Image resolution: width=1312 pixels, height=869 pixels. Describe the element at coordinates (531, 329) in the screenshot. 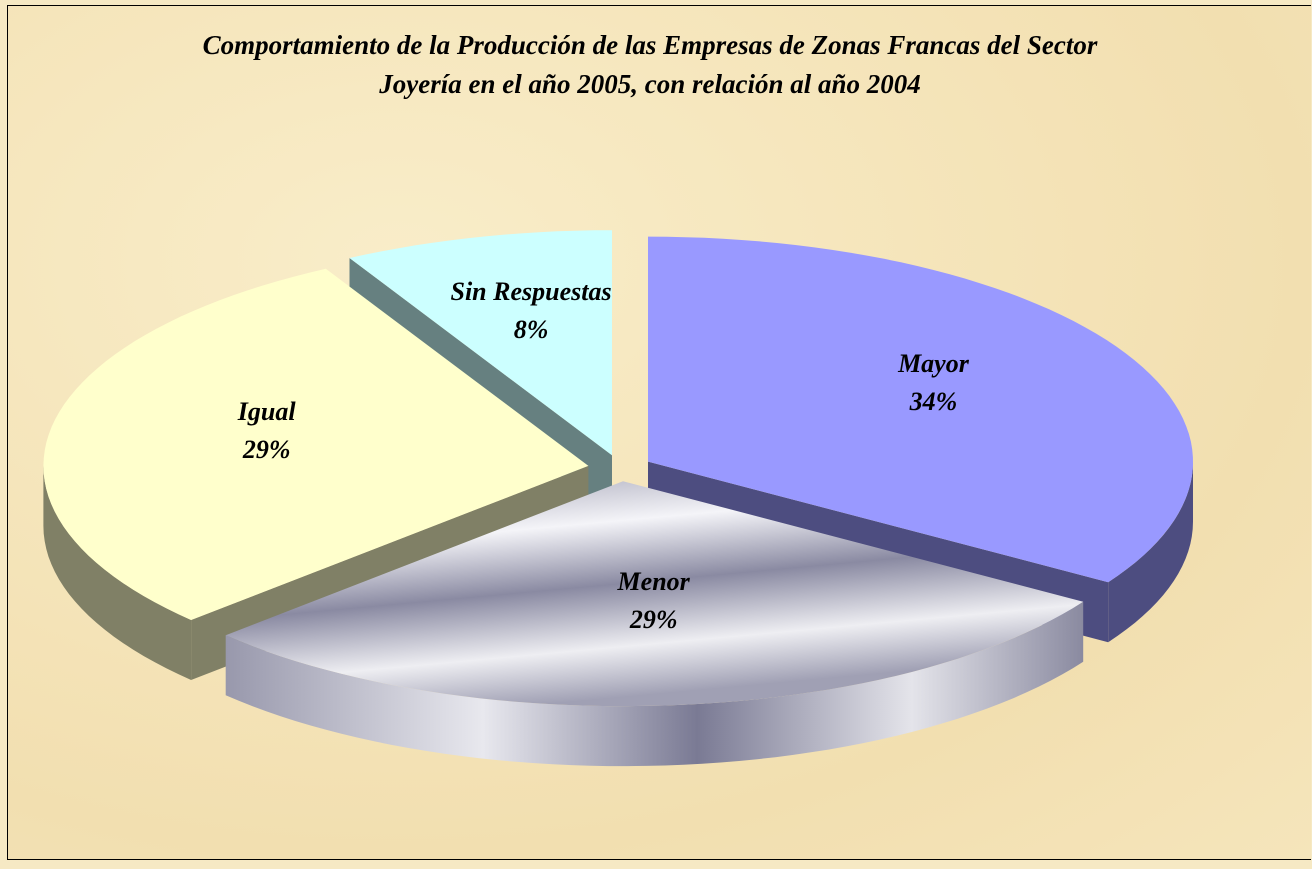

I see `slice-value-label: 8%` at that location.